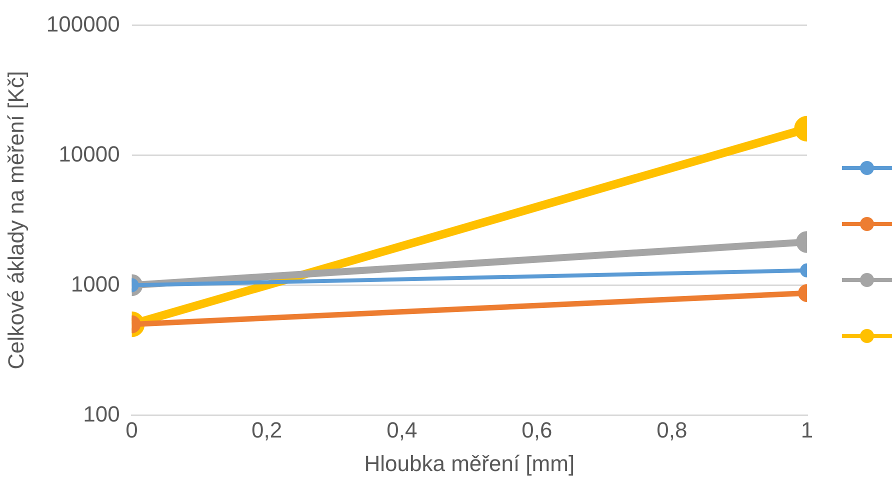 Image resolution: width=892 pixels, height=482 pixels. Describe the element at coordinates (402, 429) in the screenshot. I see `x-tick-label: 0,4` at that location.